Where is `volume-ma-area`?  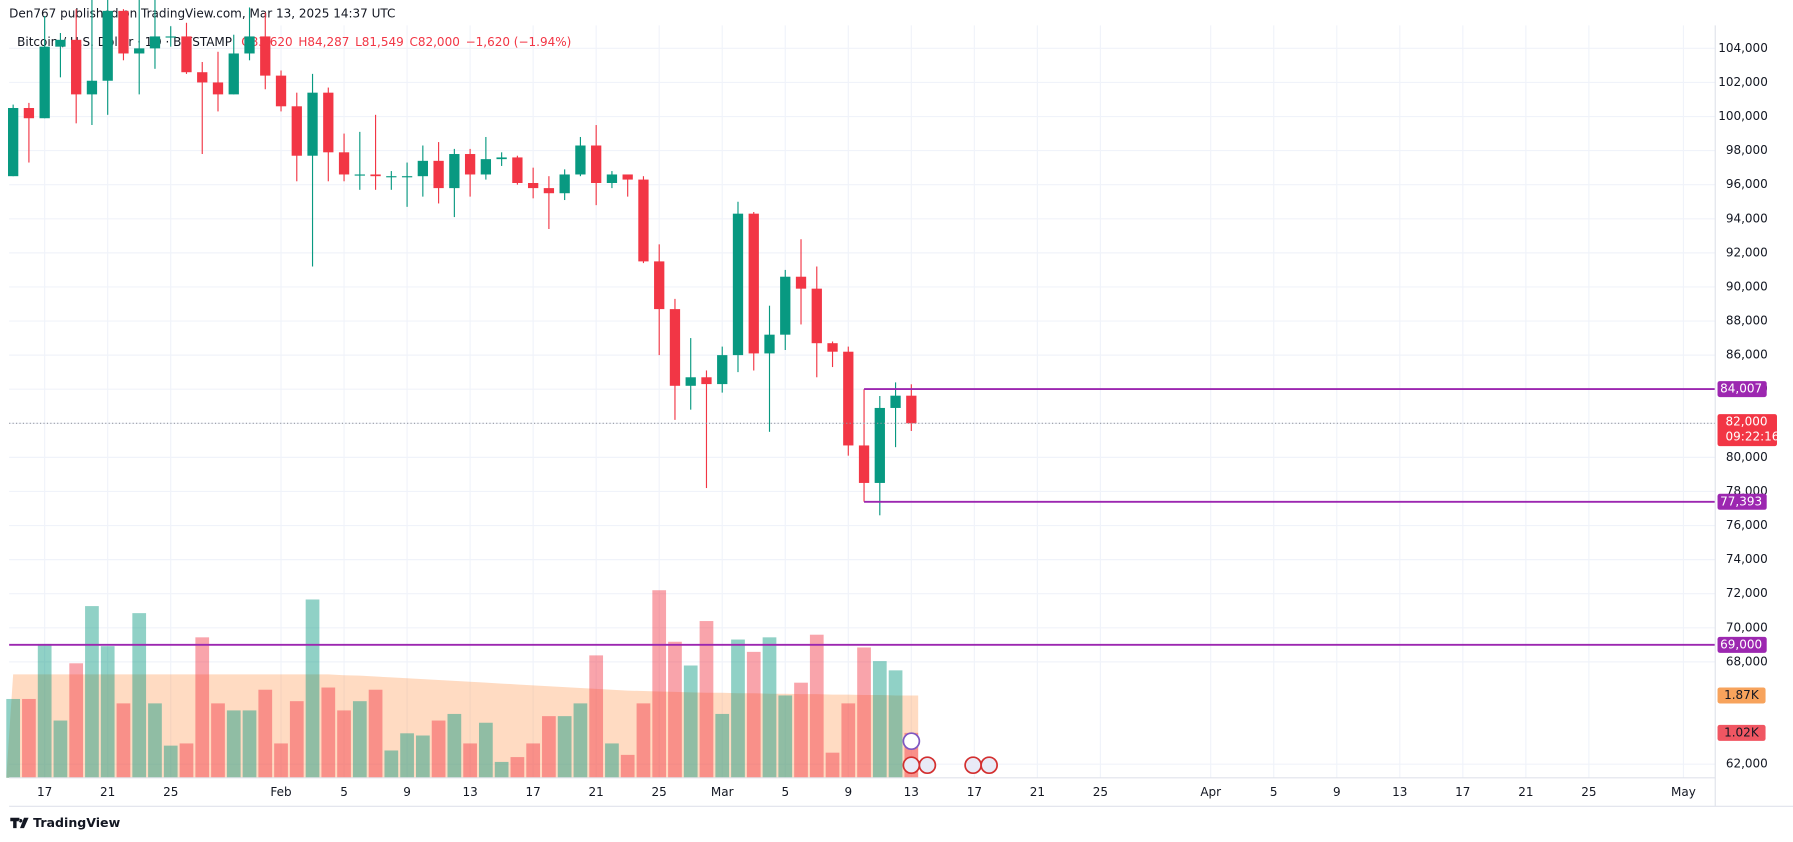
volume-ma-area is located at coordinates (462, 726).